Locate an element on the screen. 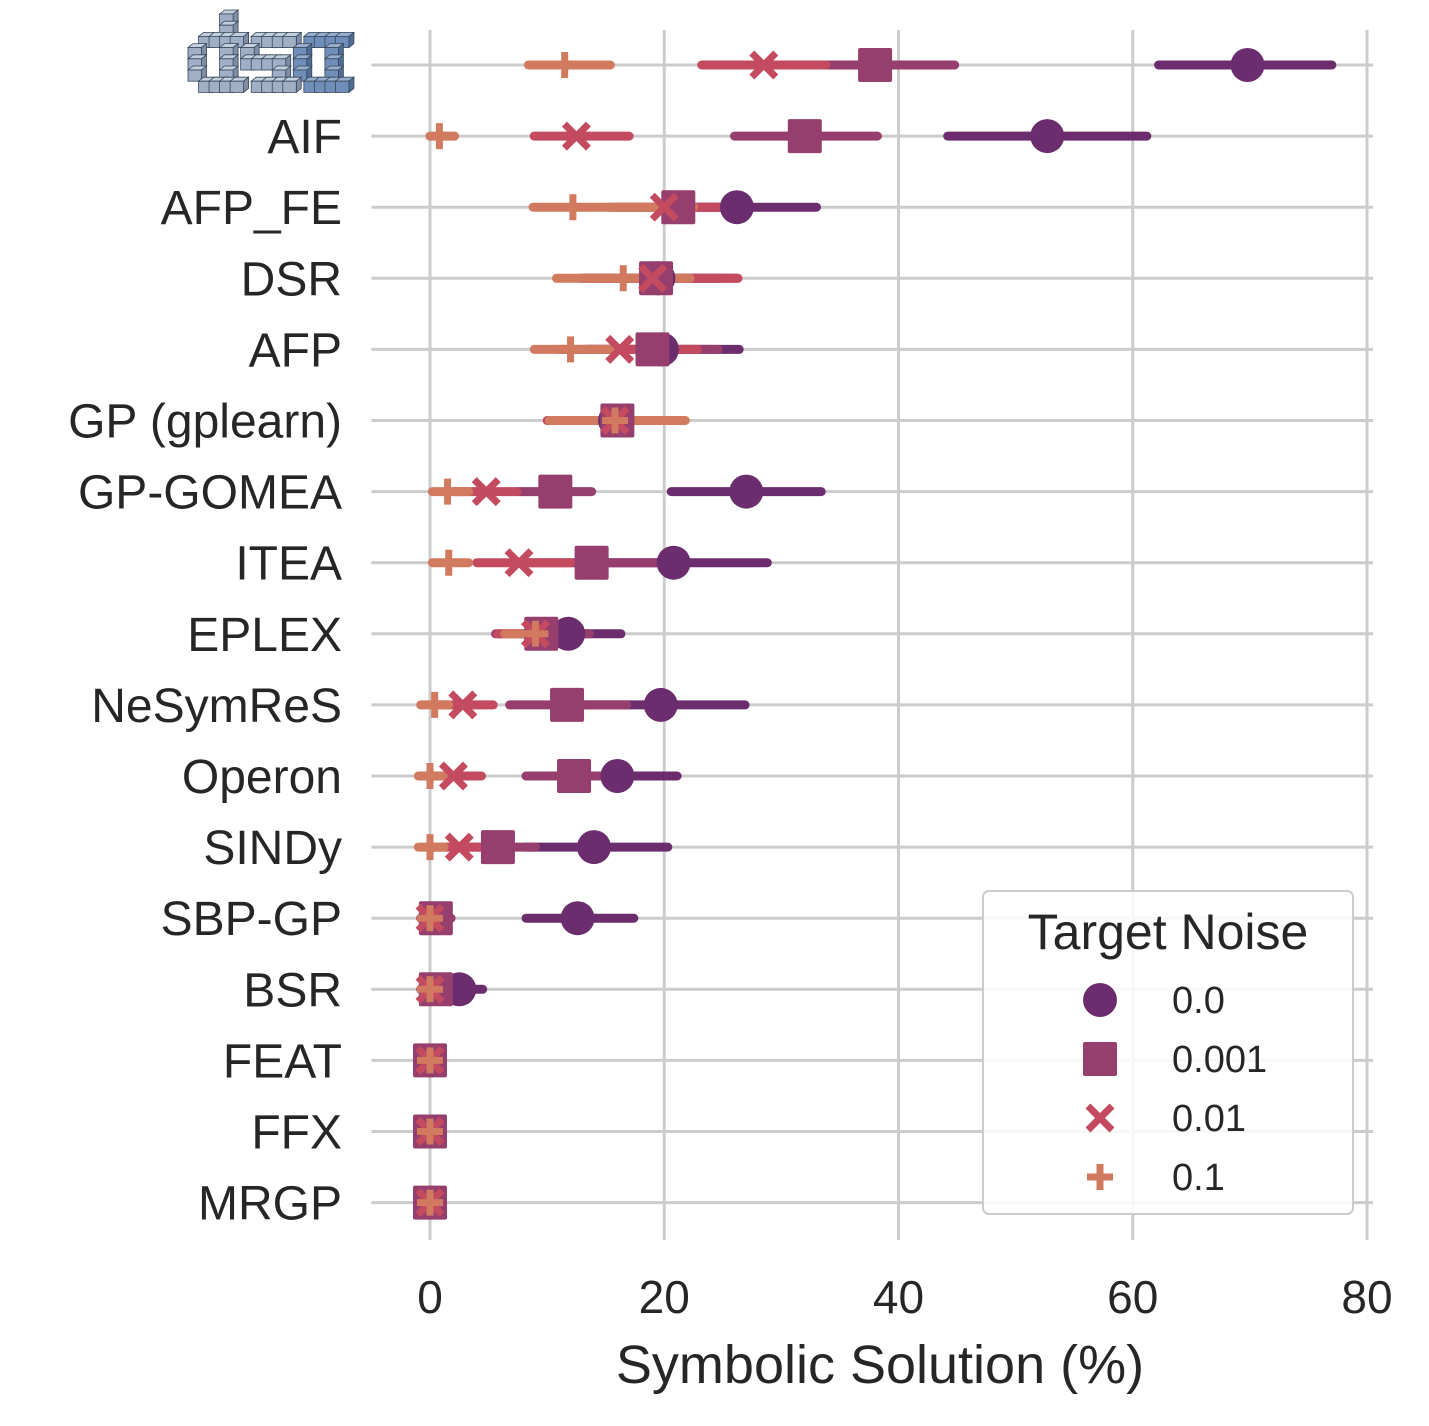 The width and height of the screenshot is (1429, 1426). point-sbp-gp-0.0 is located at coordinates (577, 918).